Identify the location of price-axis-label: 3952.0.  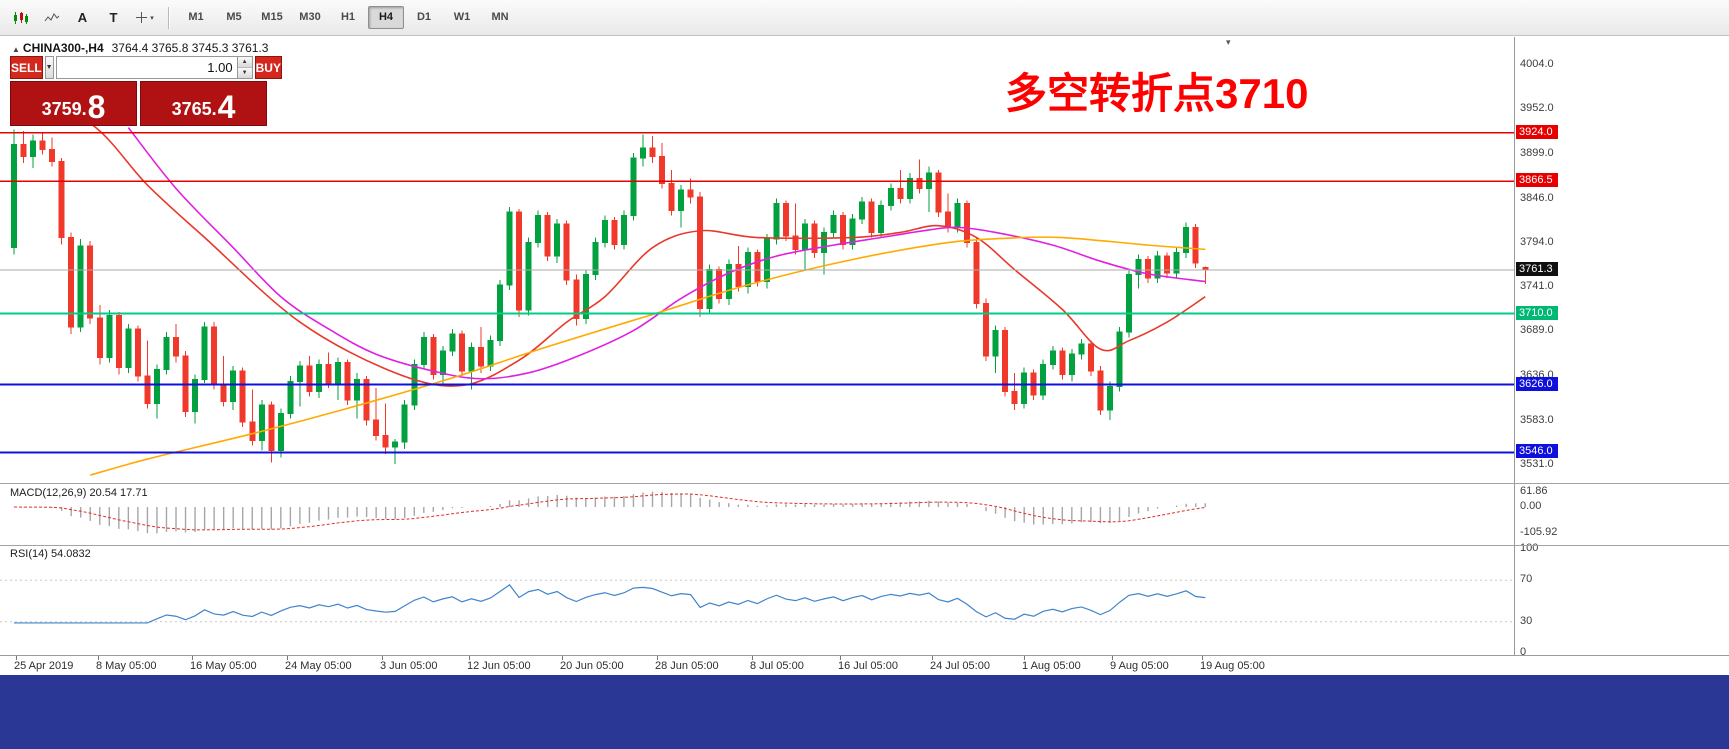
(1537, 107).